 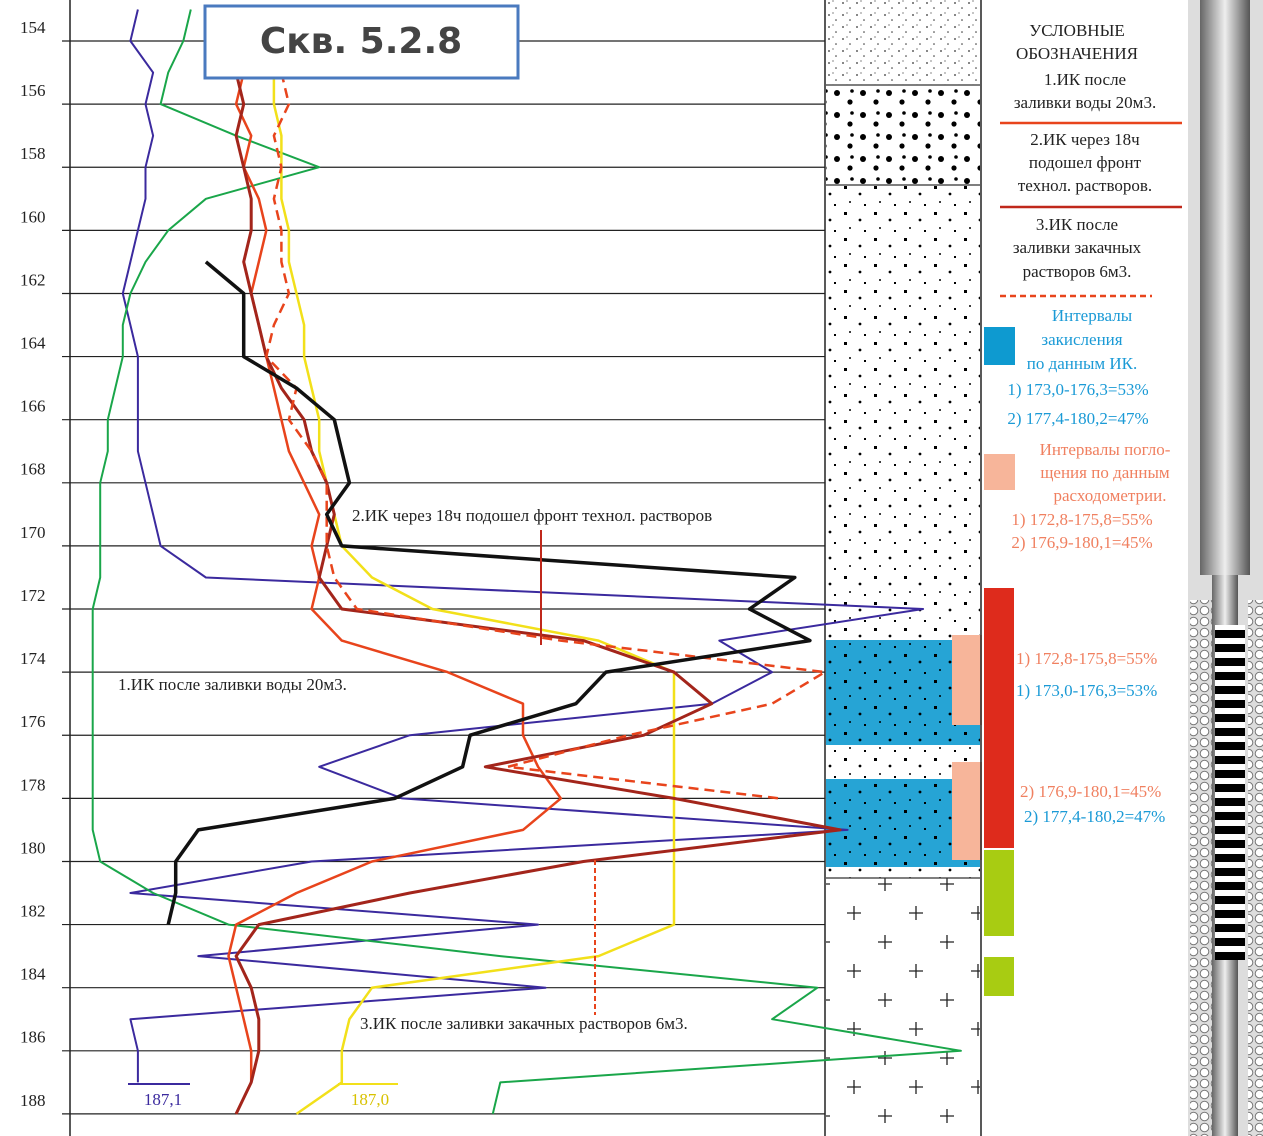 I want to click on y-tick-label: 188, so click(x=33, y=1100).